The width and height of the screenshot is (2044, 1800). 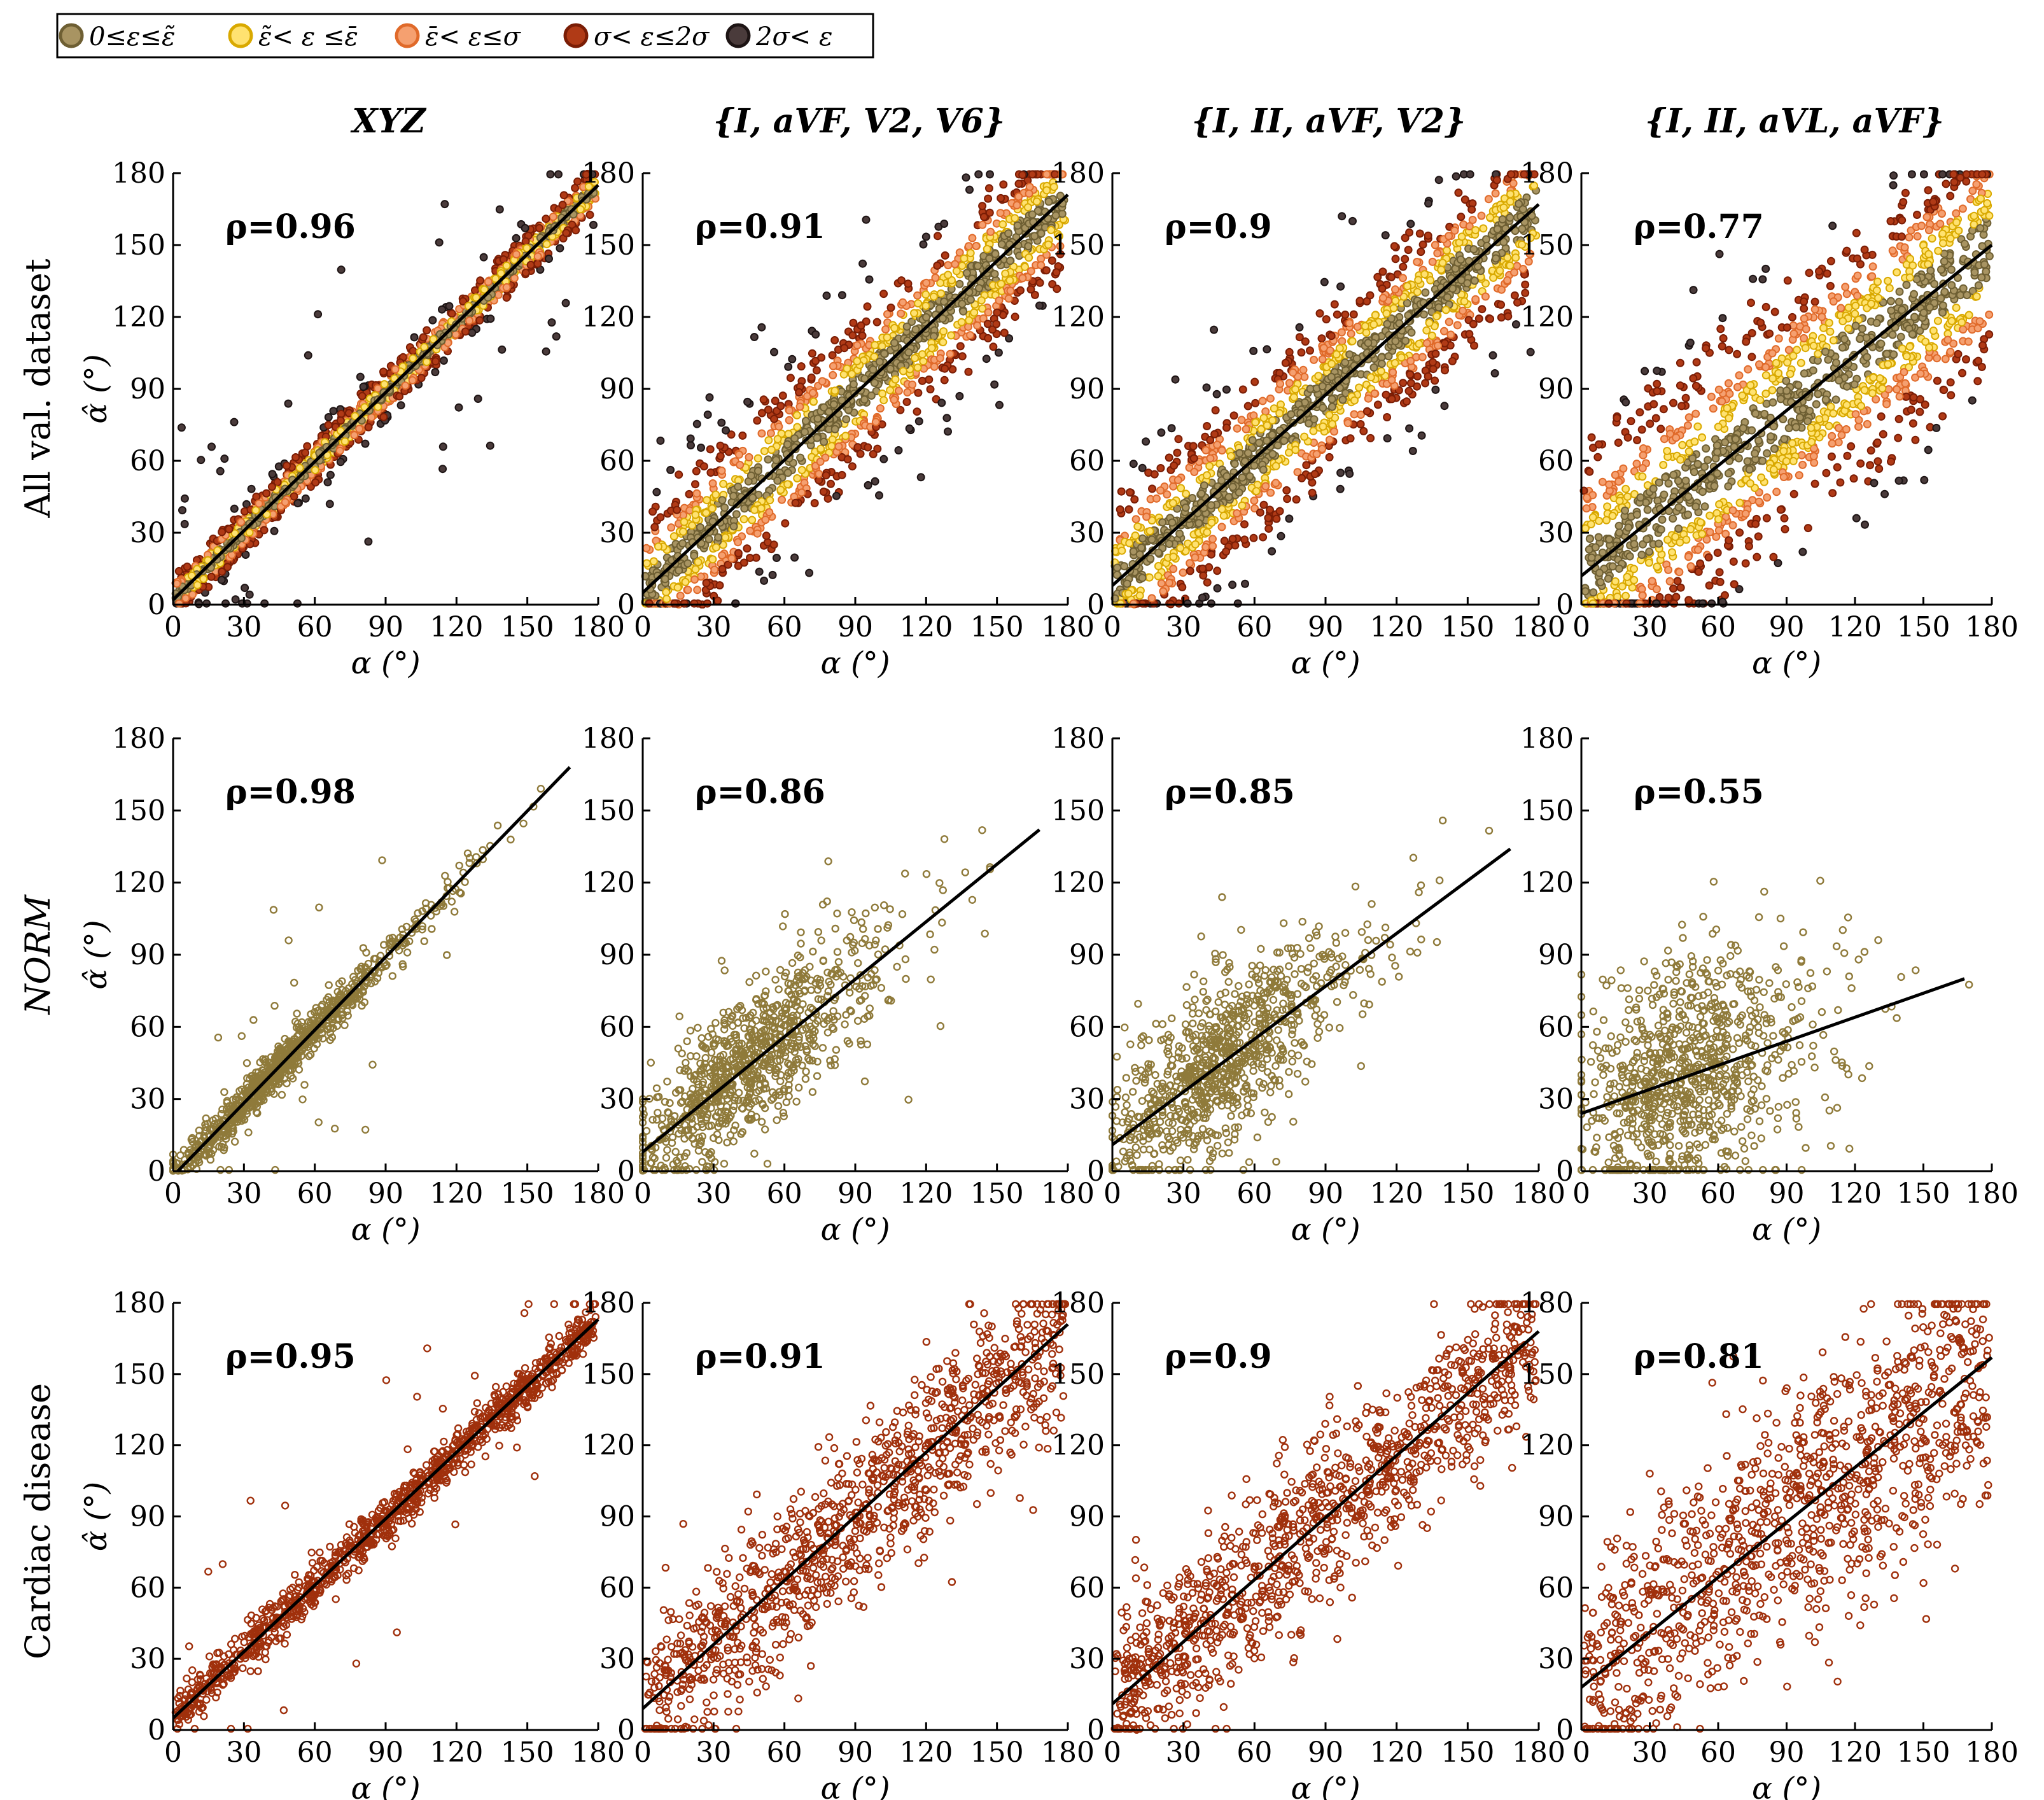 I want to click on column-title-1: XYZ, so click(x=388, y=122).